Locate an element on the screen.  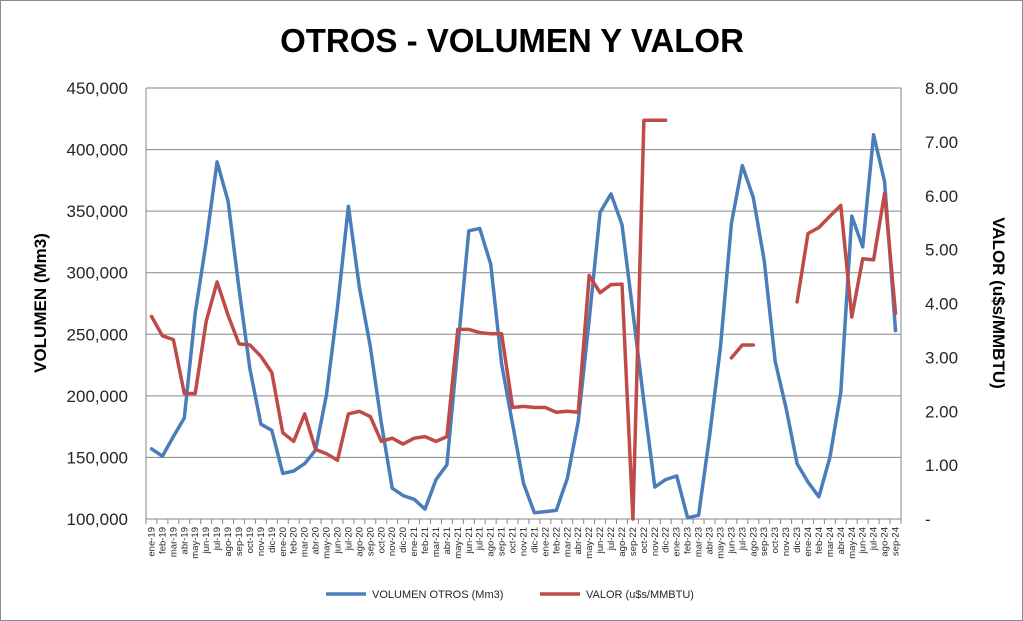
x-tick-label: mar-19 is located at coordinates (173, 542).